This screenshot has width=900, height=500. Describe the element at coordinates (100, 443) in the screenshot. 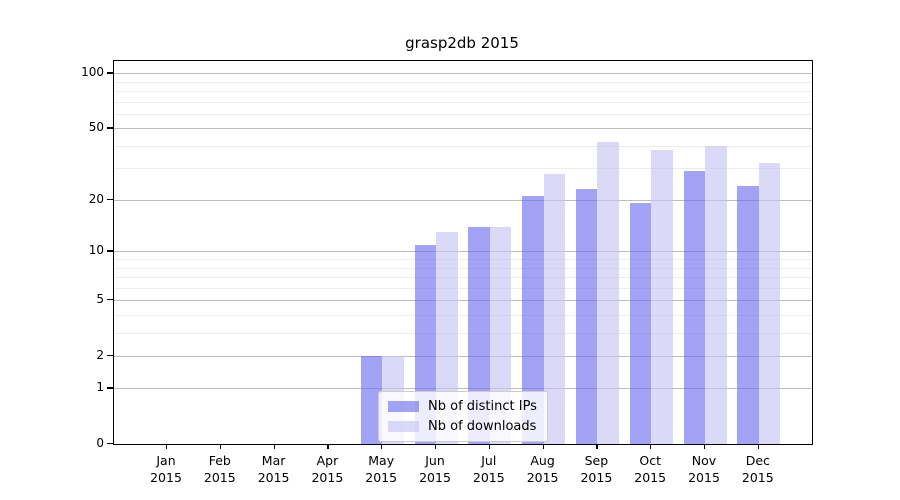

I see `y-tick-label-0: 0` at that location.